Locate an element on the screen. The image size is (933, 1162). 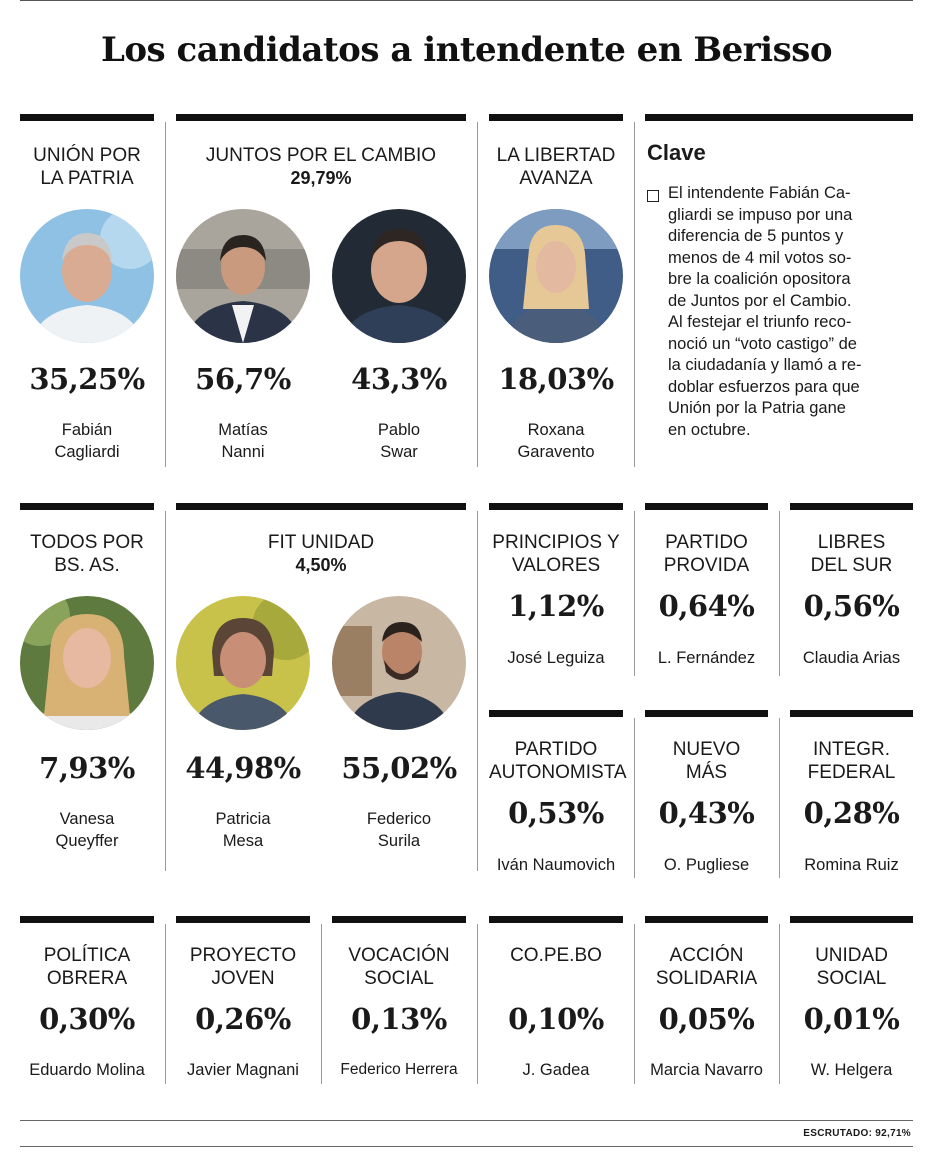
page-title: Los candidatos a intendente en Berisso is located at coordinates (466, 50).